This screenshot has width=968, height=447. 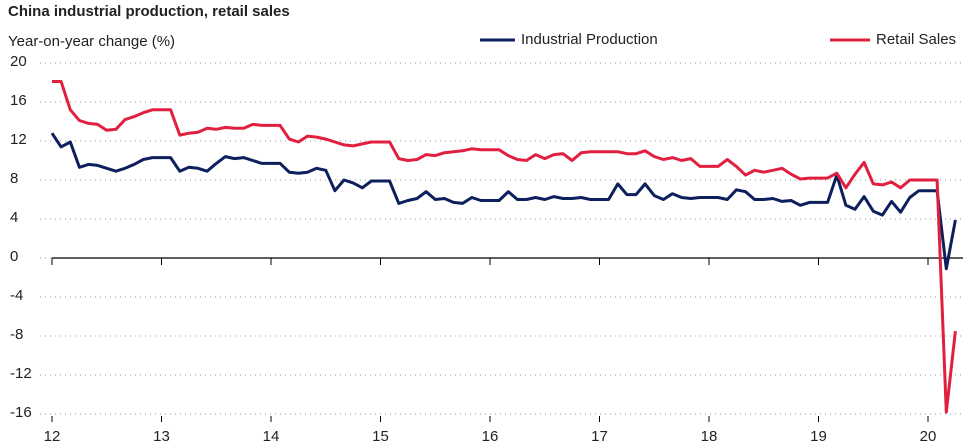 I want to click on x-tick-label: 16, so click(x=490, y=436).